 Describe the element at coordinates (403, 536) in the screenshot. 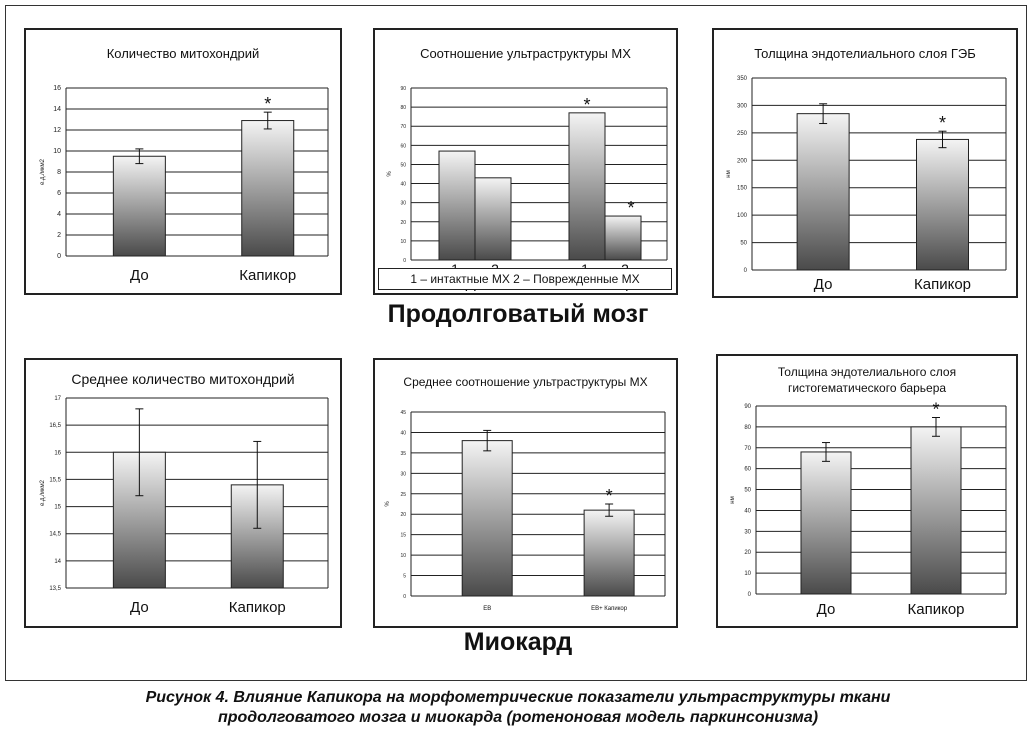

I see `y-tick-label: 15` at that location.